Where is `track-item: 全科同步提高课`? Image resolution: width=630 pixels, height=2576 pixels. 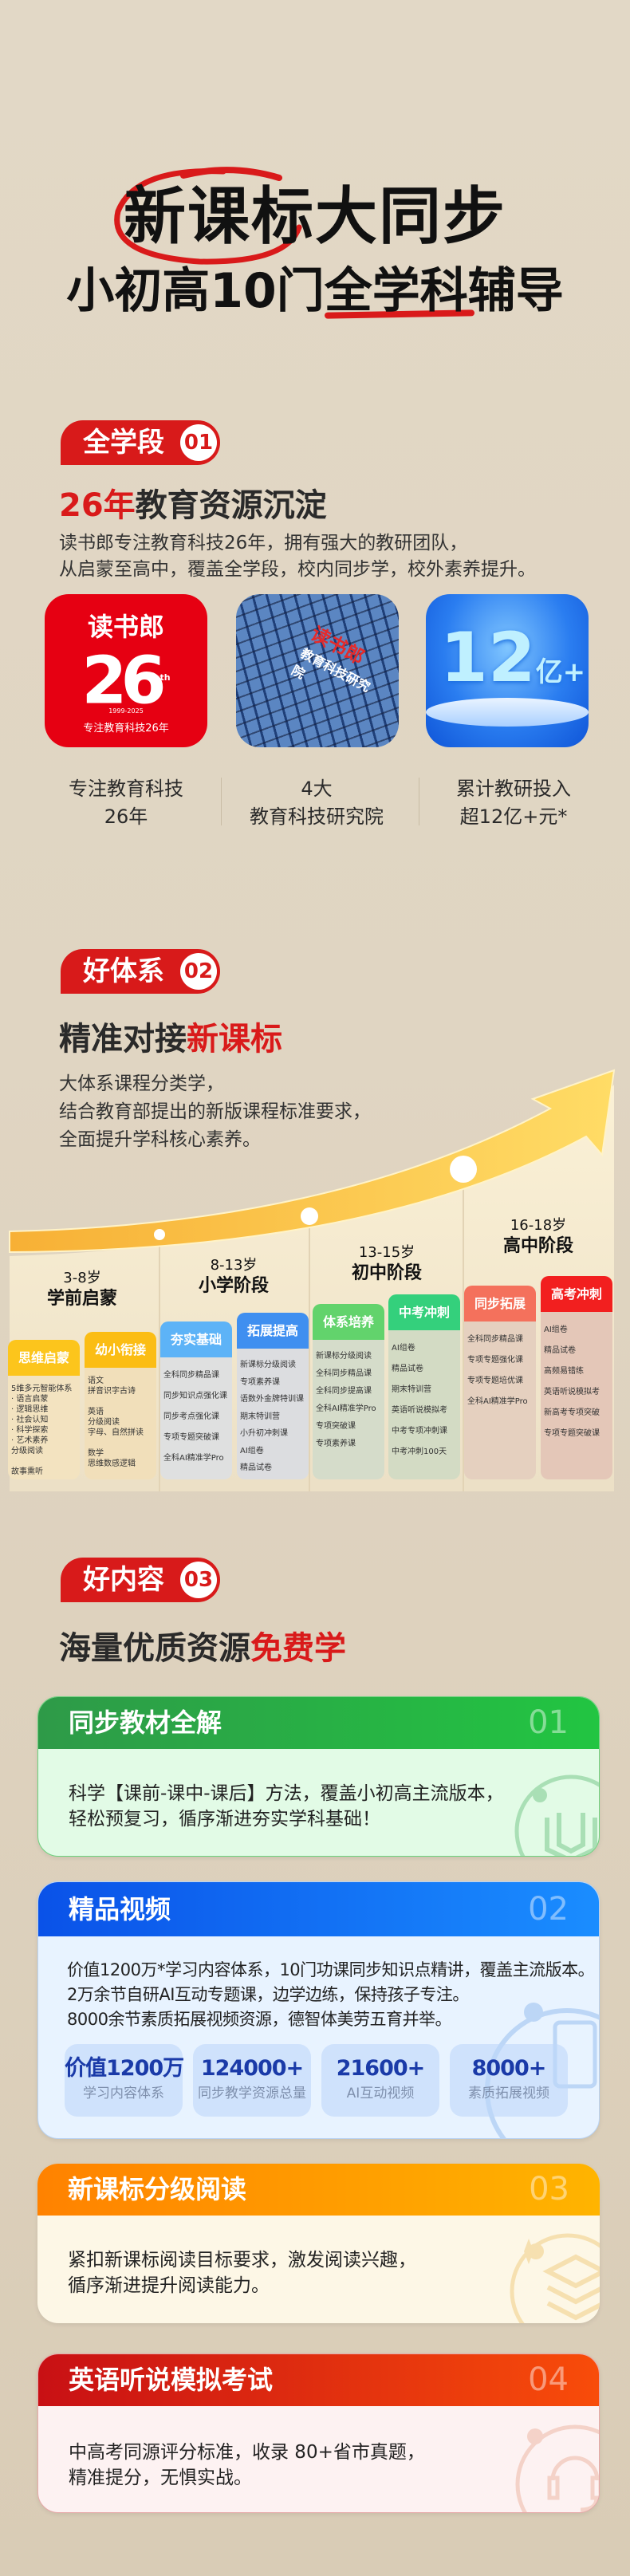 track-item: 全科同步提高课 is located at coordinates (344, 1391).